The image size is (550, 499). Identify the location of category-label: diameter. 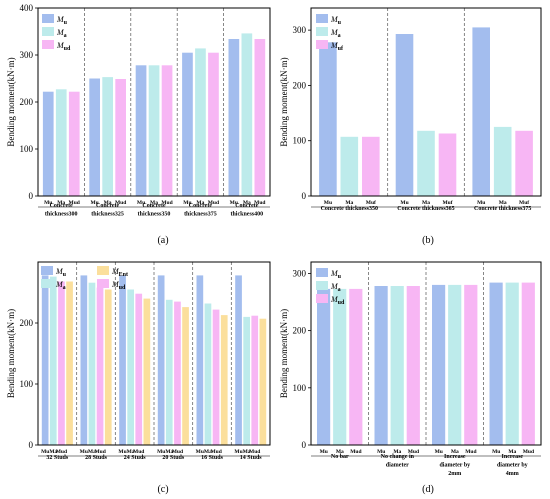
(397, 466).